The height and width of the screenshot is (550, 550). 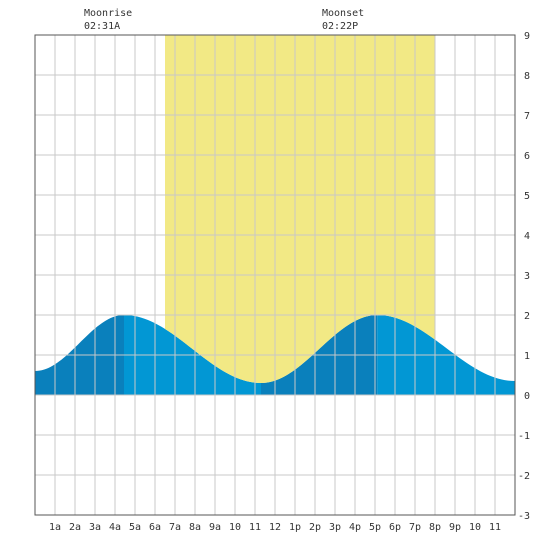 I want to click on y-tick-label: 4, so click(x=527, y=236).